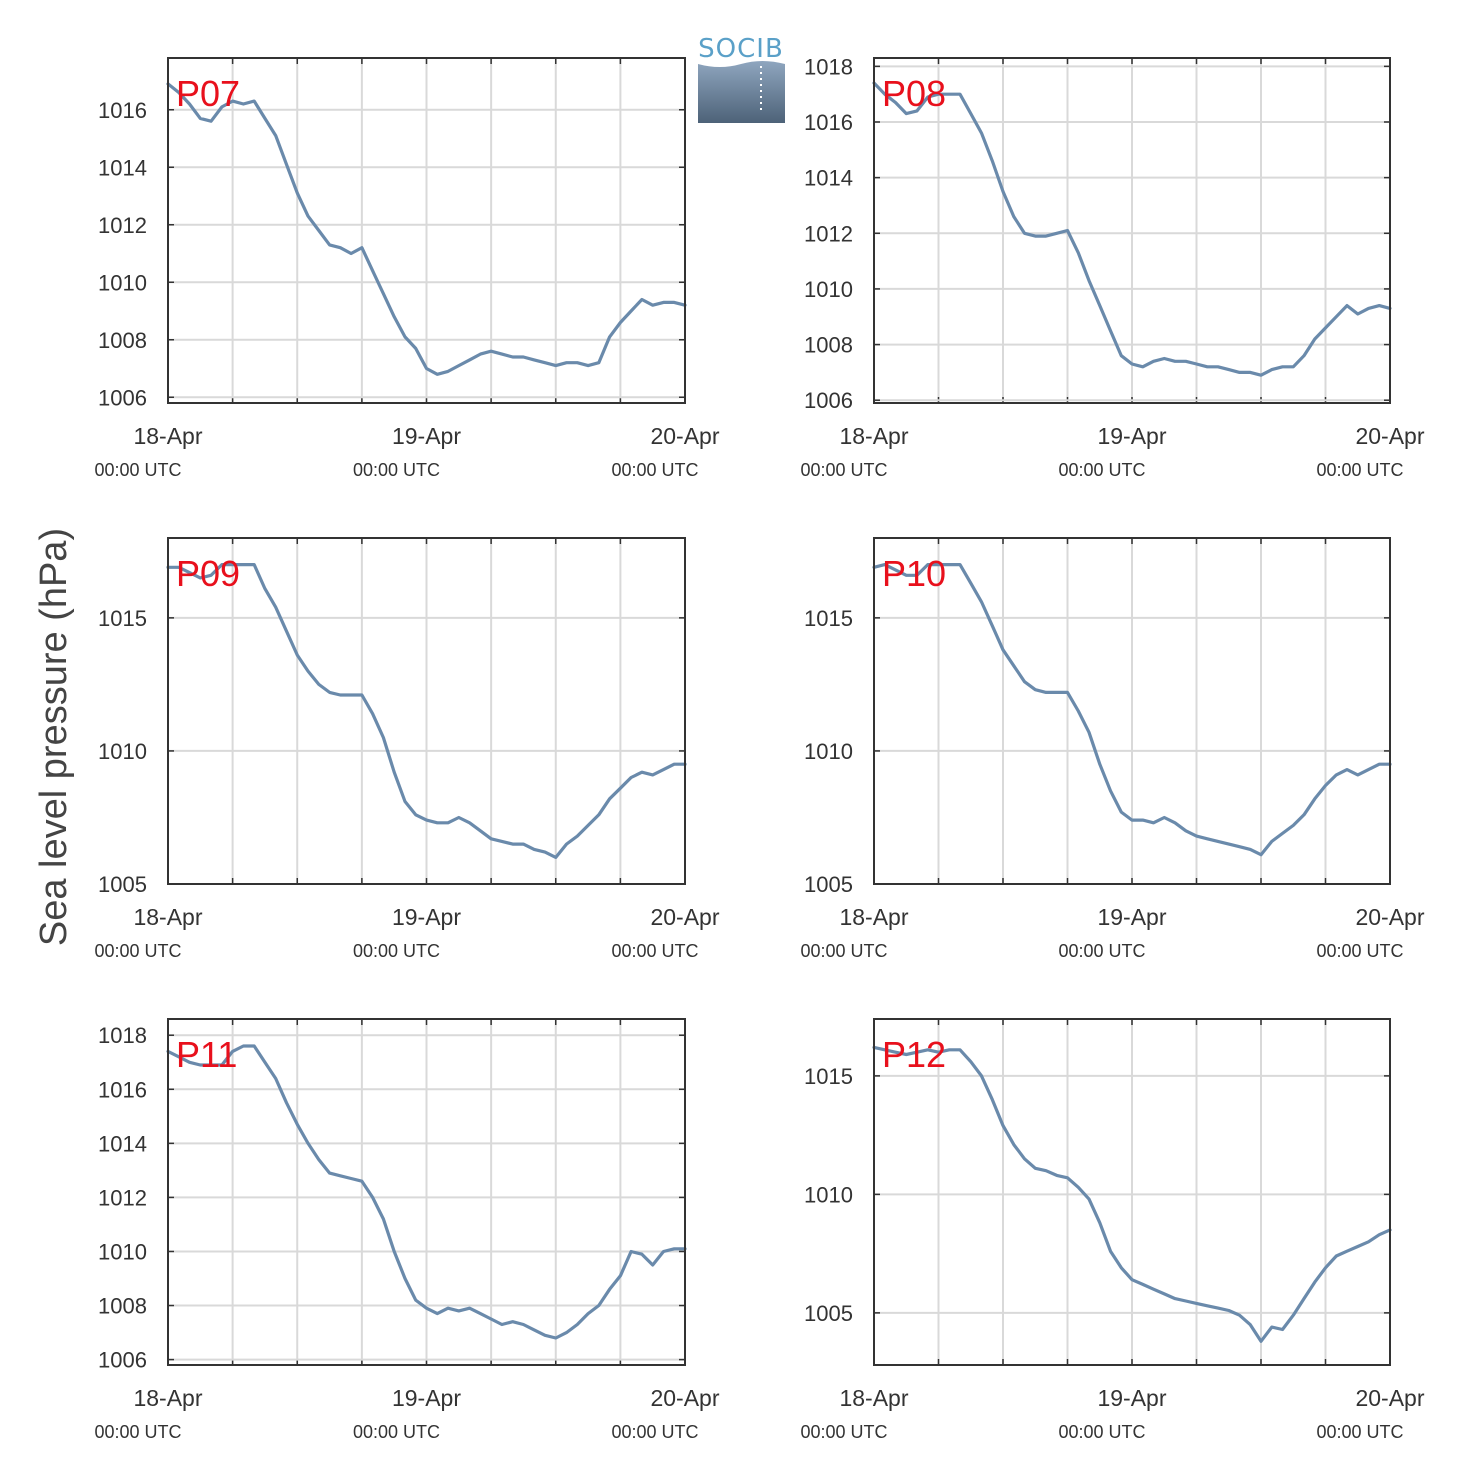 The height and width of the screenshot is (1474, 1462). I want to click on panel-name-label: P12, so click(914, 1054).